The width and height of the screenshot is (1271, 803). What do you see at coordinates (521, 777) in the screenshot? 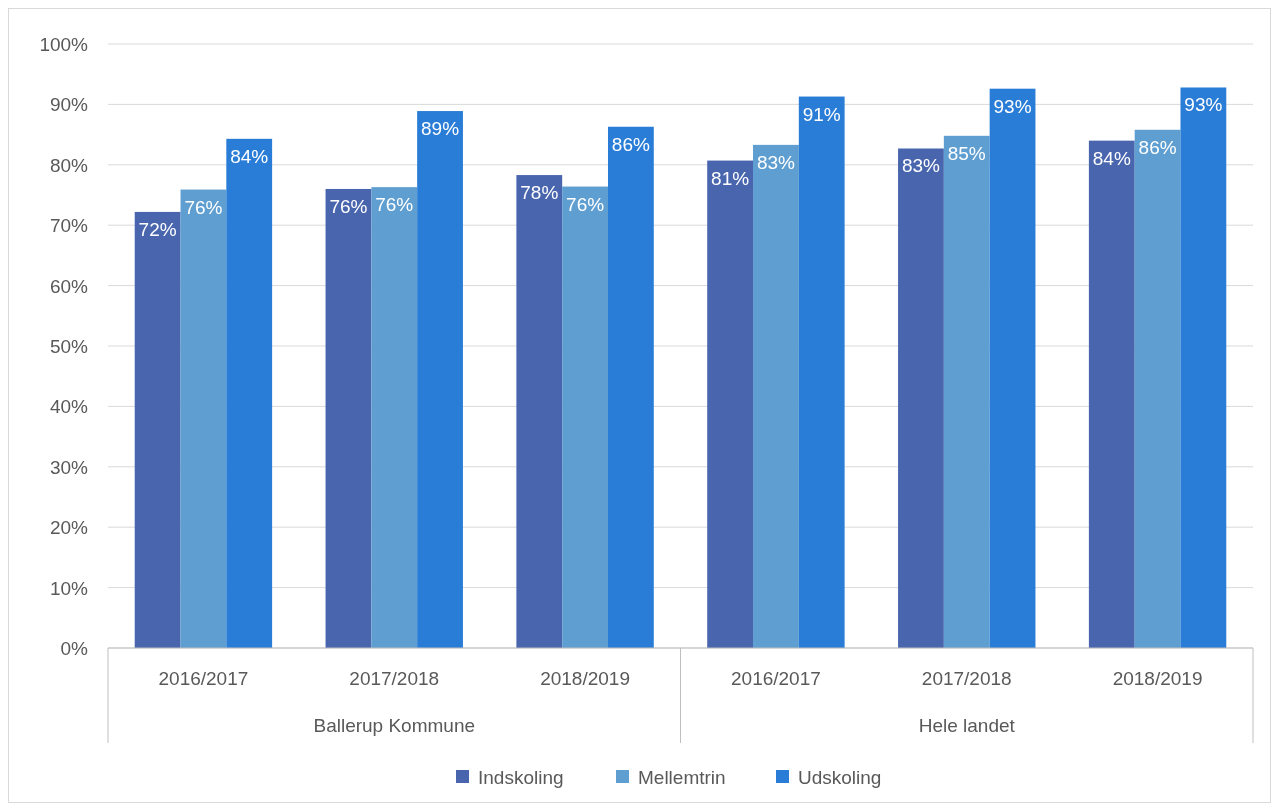
I see `legend-label: Indskoling` at bounding box center [521, 777].